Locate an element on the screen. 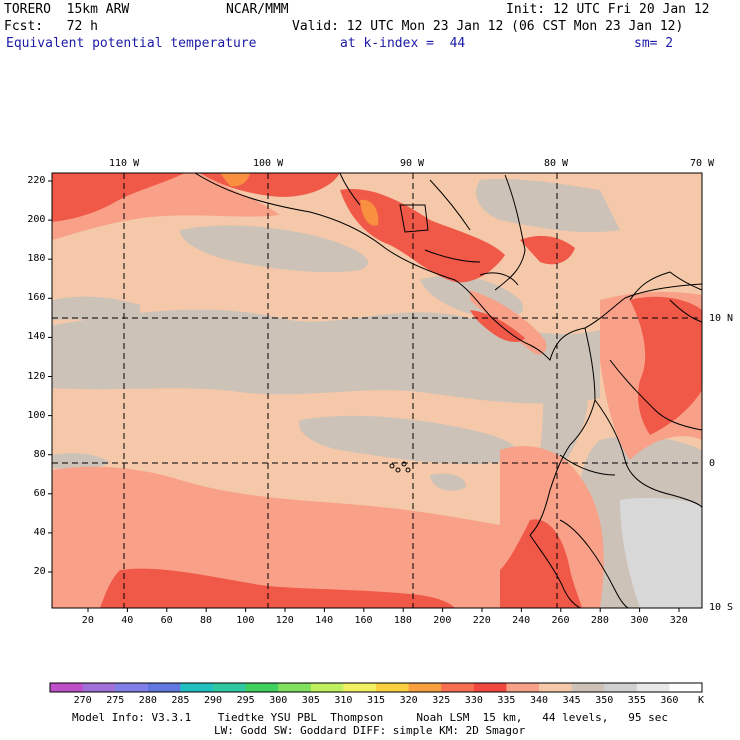 This screenshot has width=740, height=740. colorbar-label: 295 is located at coordinates (245, 700).